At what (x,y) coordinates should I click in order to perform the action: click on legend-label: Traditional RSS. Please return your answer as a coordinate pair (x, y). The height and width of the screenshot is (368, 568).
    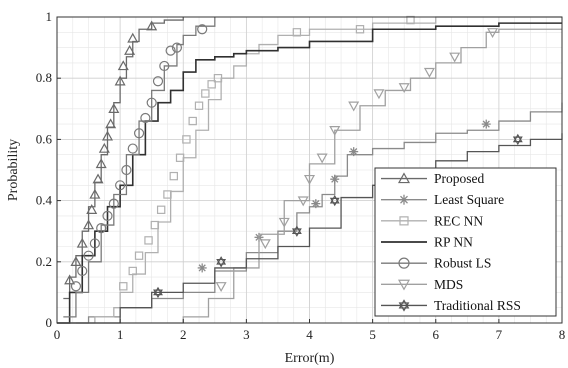
    Looking at the image, I should click on (477, 305).